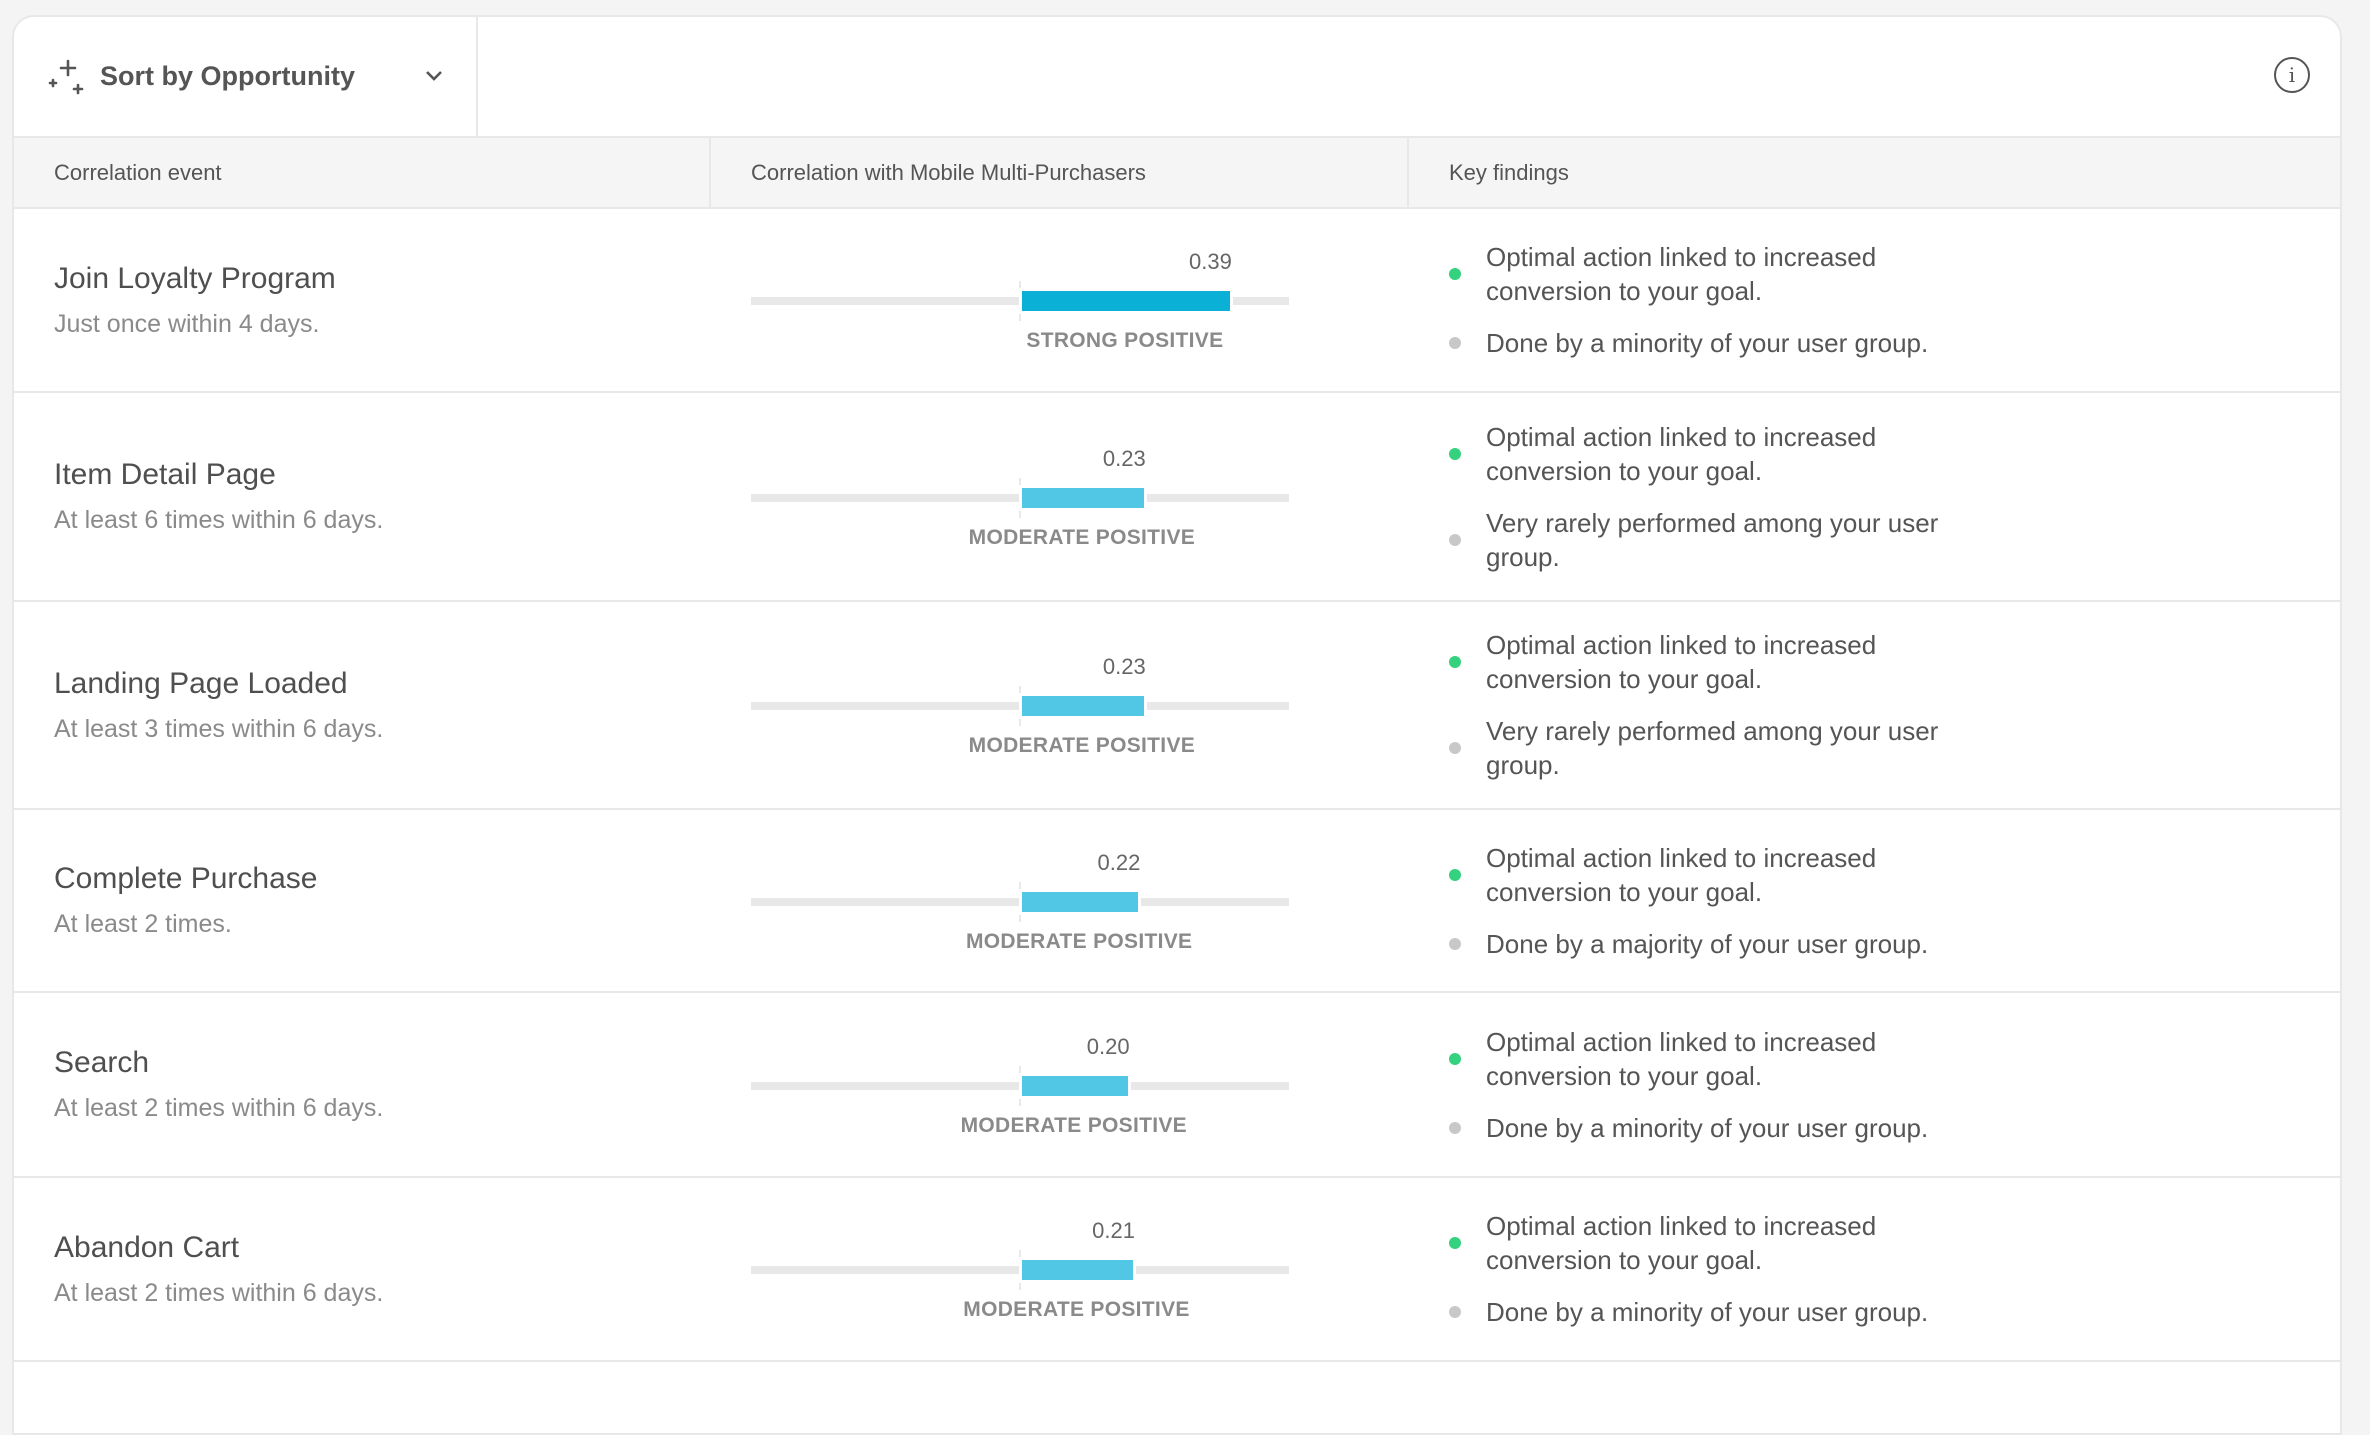 The image size is (2370, 1435). Describe the element at coordinates (195, 278) in the screenshot. I see `event-name: Join Loyalty Program` at that location.